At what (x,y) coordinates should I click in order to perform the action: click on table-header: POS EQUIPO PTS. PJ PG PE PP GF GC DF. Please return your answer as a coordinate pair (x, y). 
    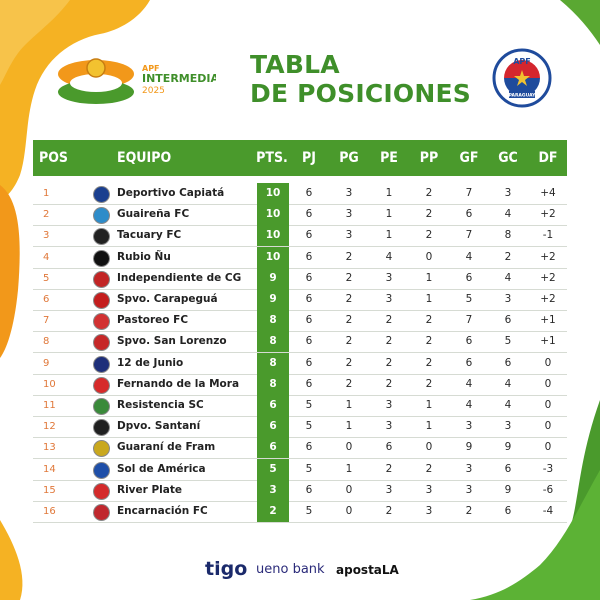
    Looking at the image, I should click on (300, 158).